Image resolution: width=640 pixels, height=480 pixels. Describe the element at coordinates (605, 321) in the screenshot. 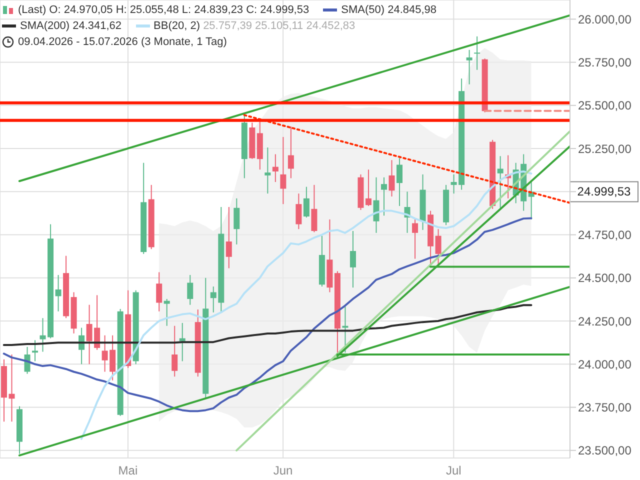

I see `y-tick-label: 24.250,00` at that location.